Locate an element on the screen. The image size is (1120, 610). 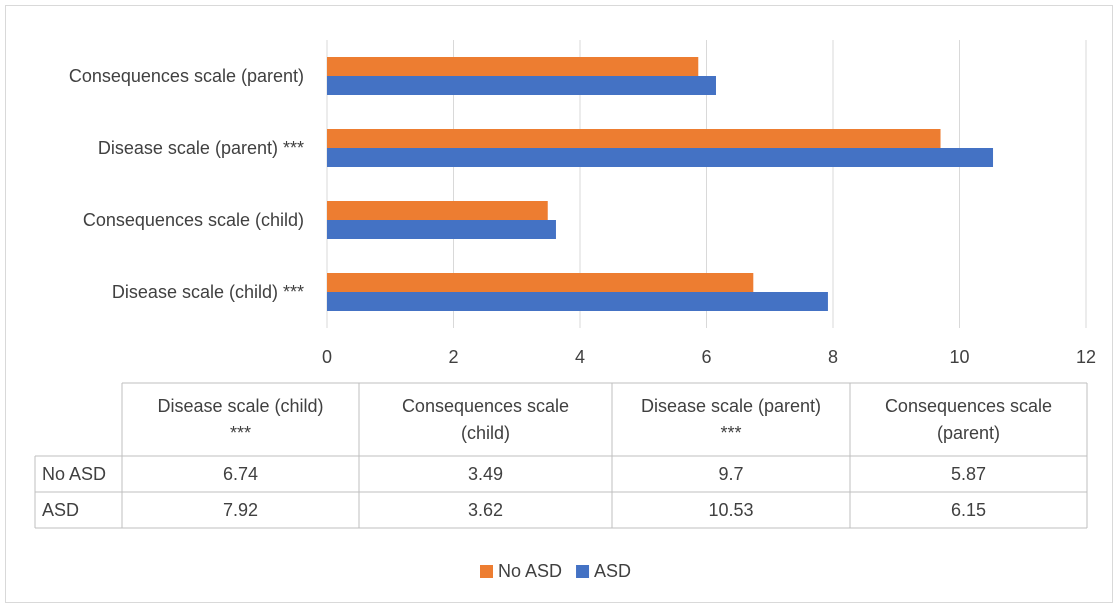
table-row-label: No ASD is located at coordinates (74, 474).